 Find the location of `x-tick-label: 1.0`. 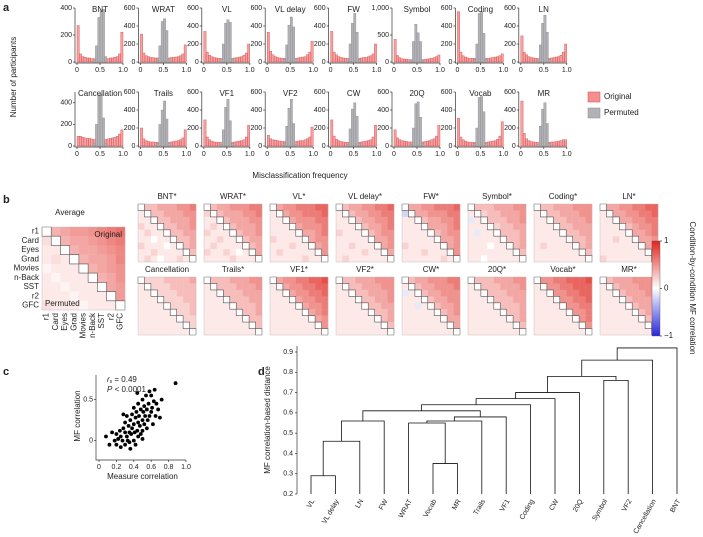

x-tick-label: 1.0 is located at coordinates (440, 154).